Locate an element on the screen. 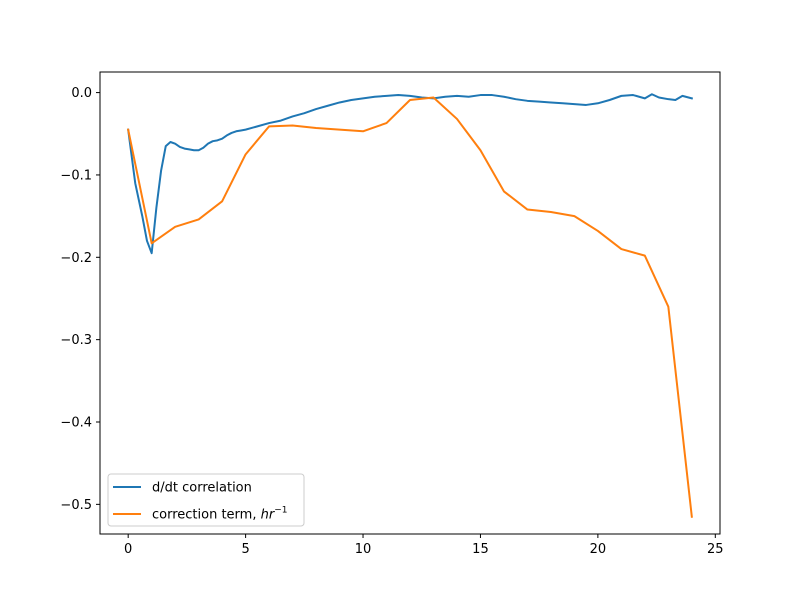  legend-label-correction-term-exponent: −1 is located at coordinates (280, 511).